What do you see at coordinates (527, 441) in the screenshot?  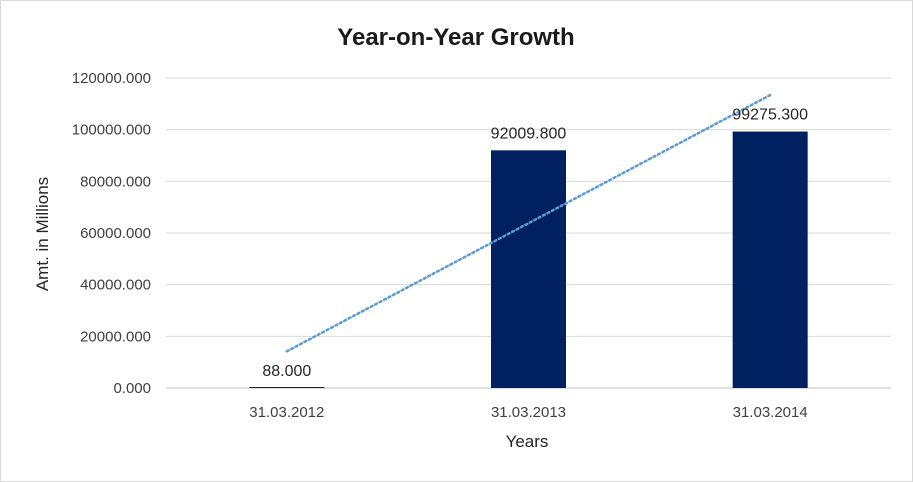 I see `x-axis-title: Years` at bounding box center [527, 441].